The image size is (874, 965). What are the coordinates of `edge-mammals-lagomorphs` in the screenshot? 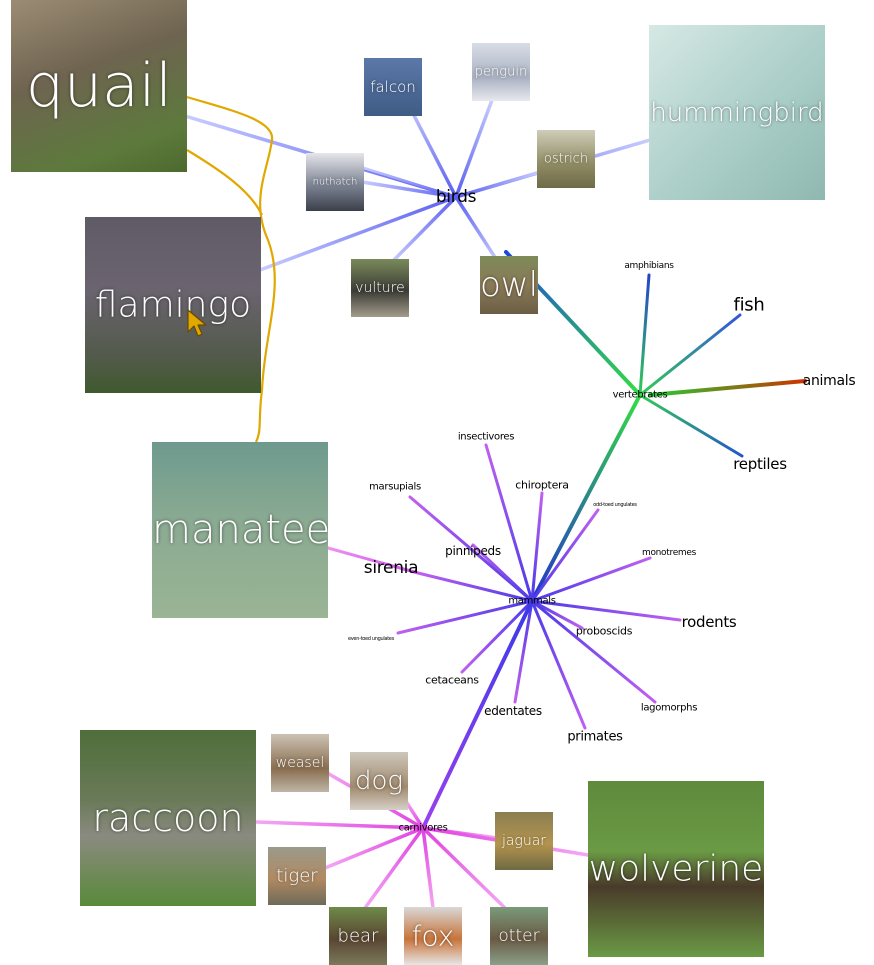 It's located at (593, 651).